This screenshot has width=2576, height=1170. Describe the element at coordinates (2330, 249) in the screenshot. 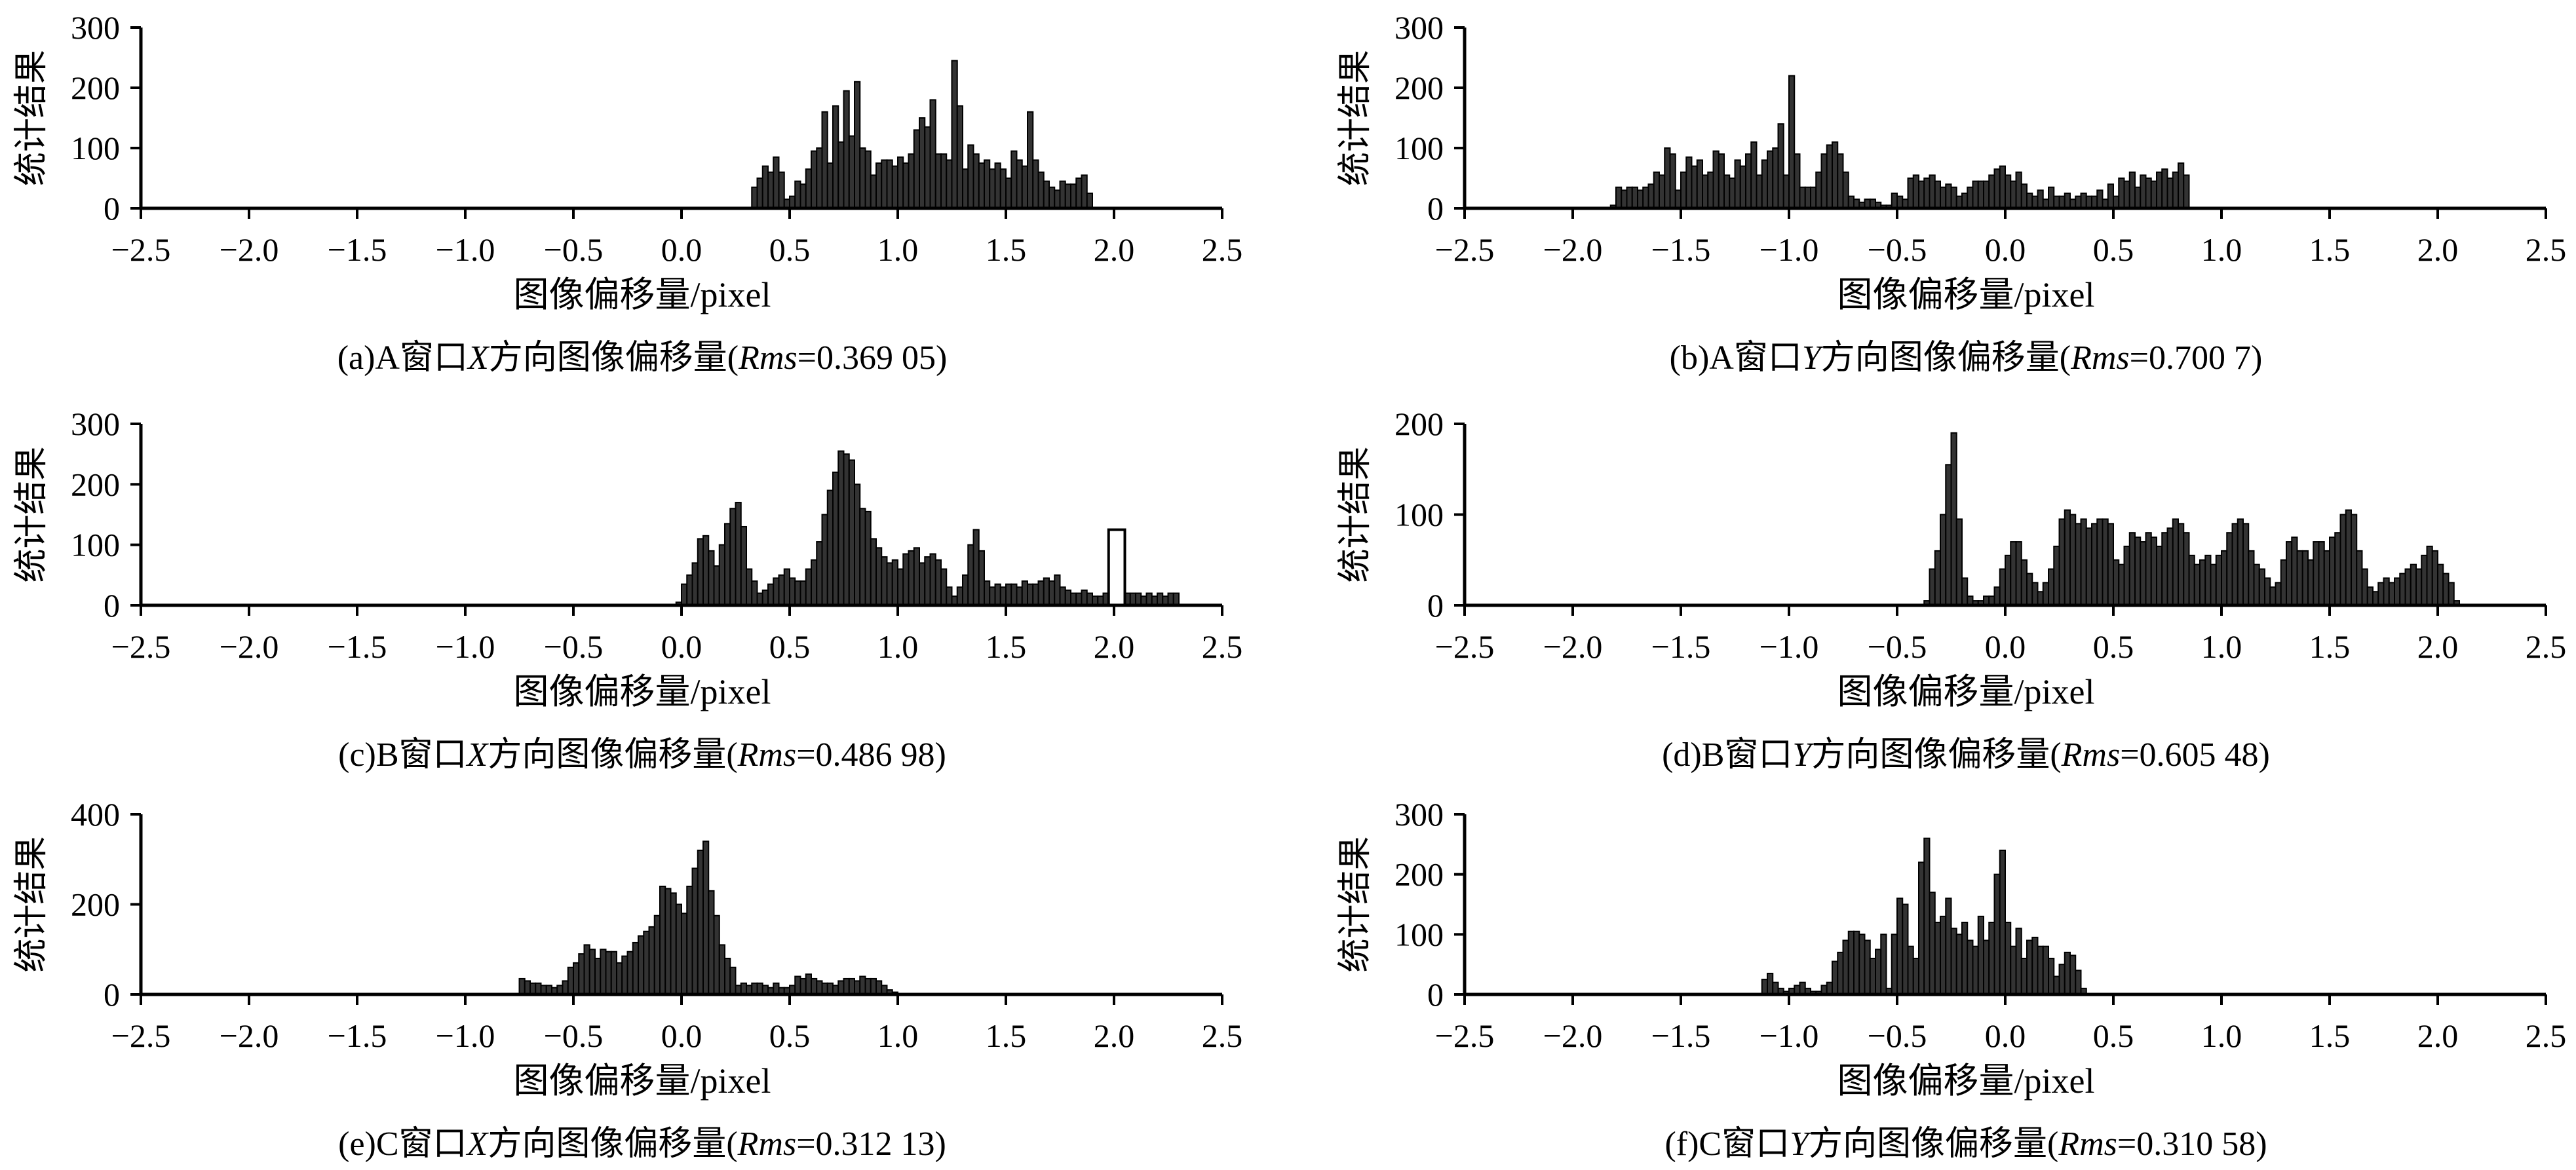

I see `x-tick-label: 1.5` at that location.